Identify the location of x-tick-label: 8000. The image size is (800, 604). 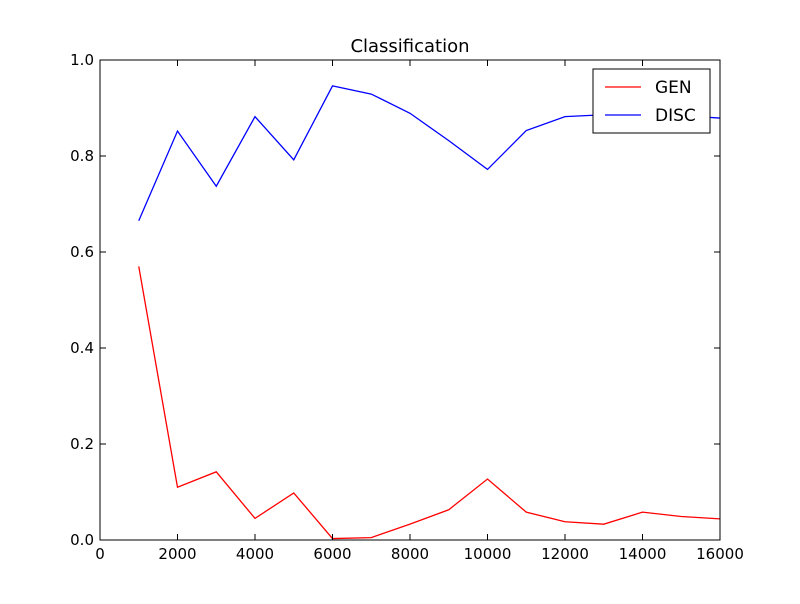
(410, 554).